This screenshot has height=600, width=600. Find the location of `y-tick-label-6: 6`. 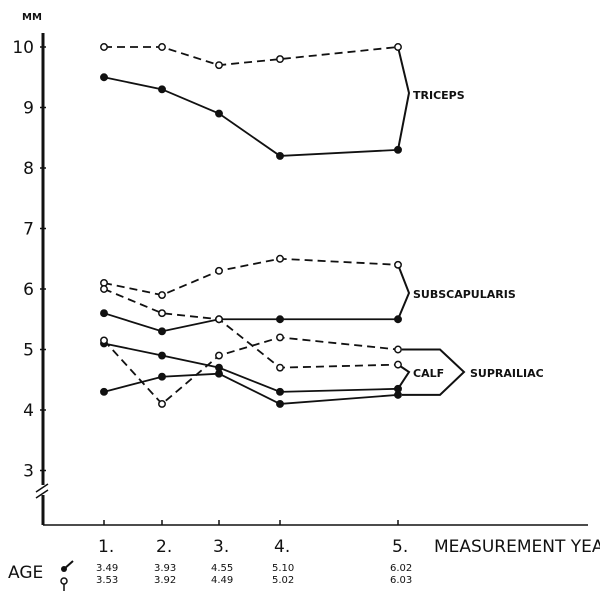

y-tick-label-6: 6 is located at coordinates (28, 290).